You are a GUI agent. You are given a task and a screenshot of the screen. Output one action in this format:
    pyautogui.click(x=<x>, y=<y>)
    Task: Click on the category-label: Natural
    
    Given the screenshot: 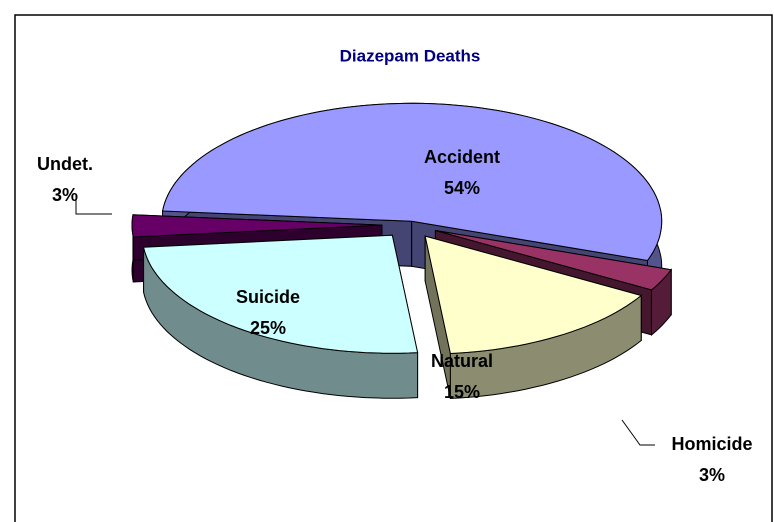 What is the action you would take?
    pyautogui.click(x=462, y=361)
    